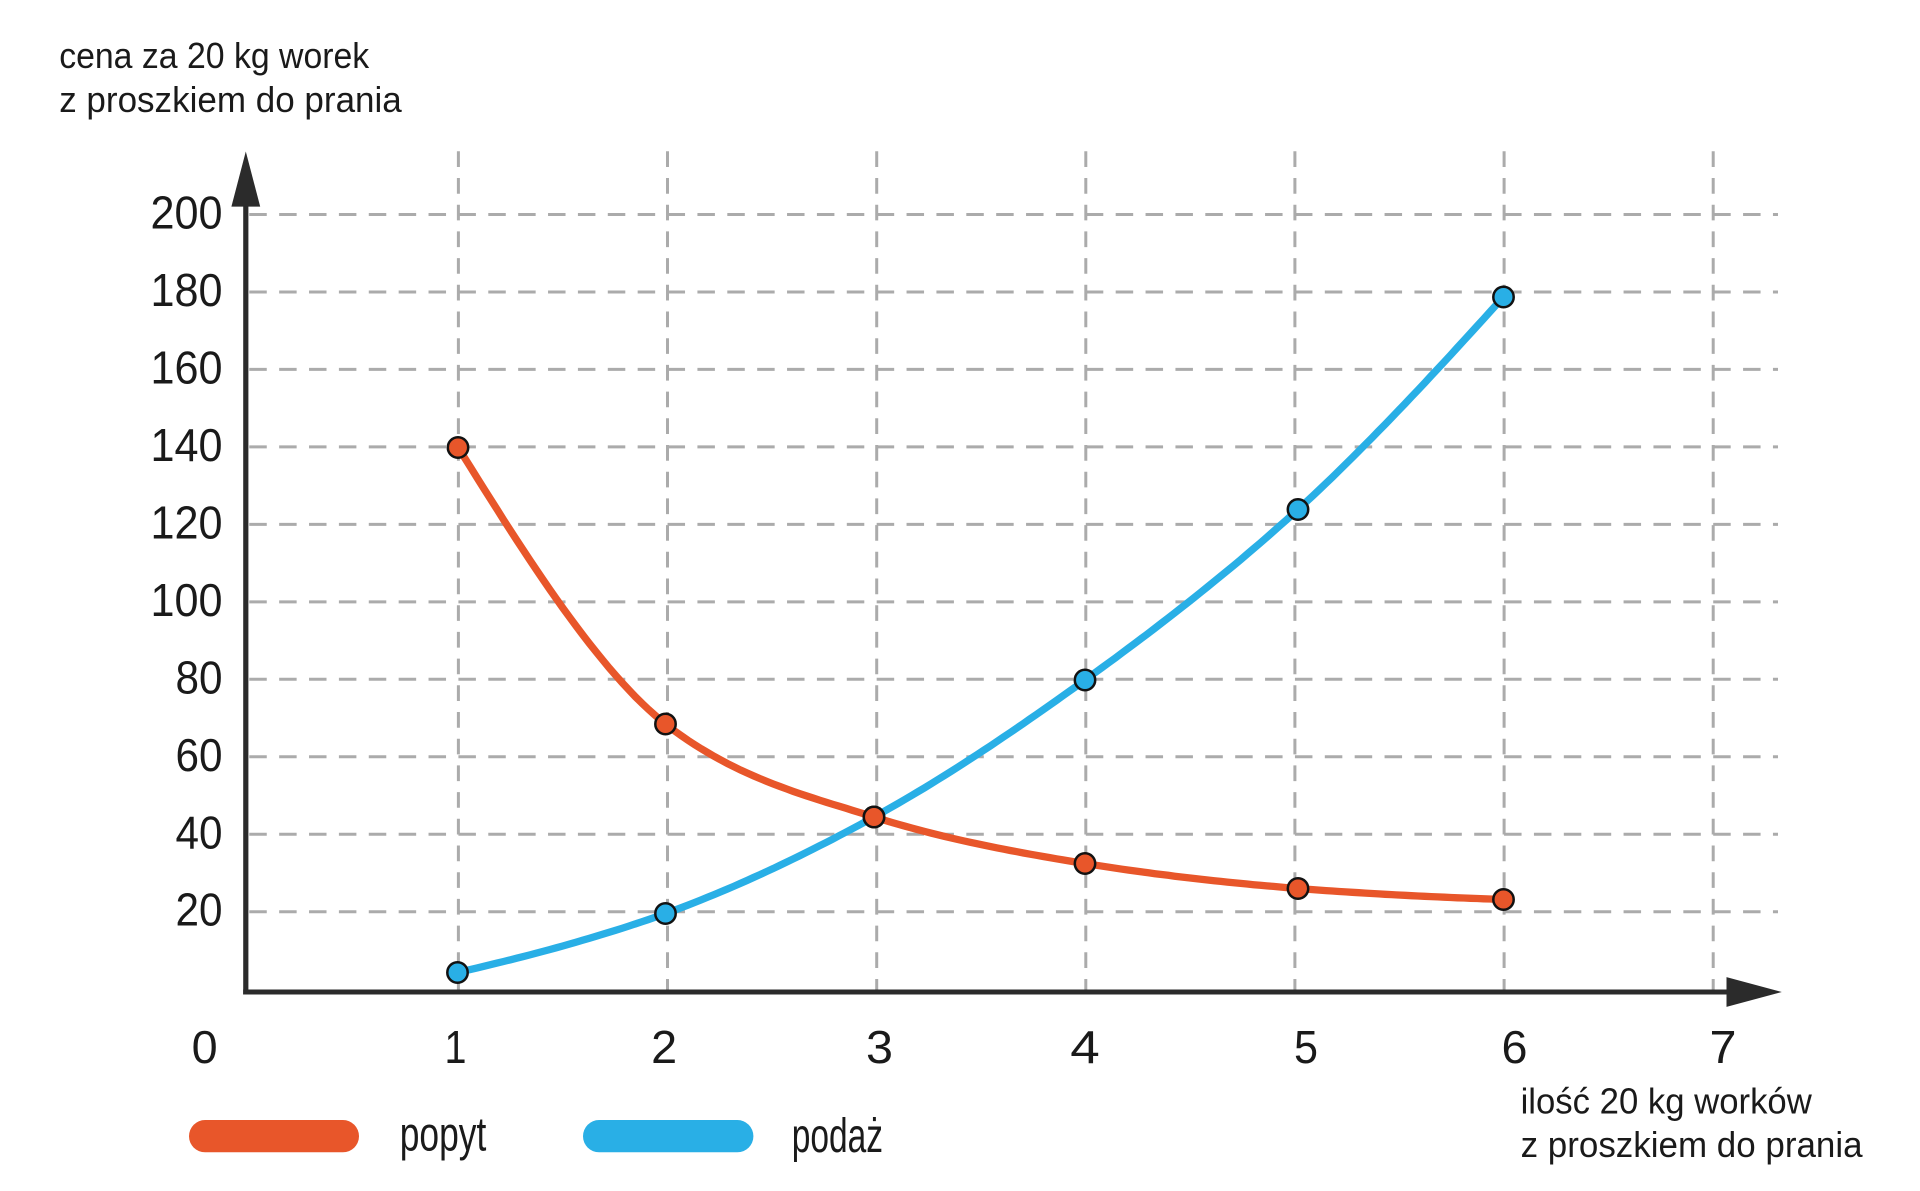  Describe the element at coordinates (187, 600) in the screenshot. I see `svg-text: 100` at that location.